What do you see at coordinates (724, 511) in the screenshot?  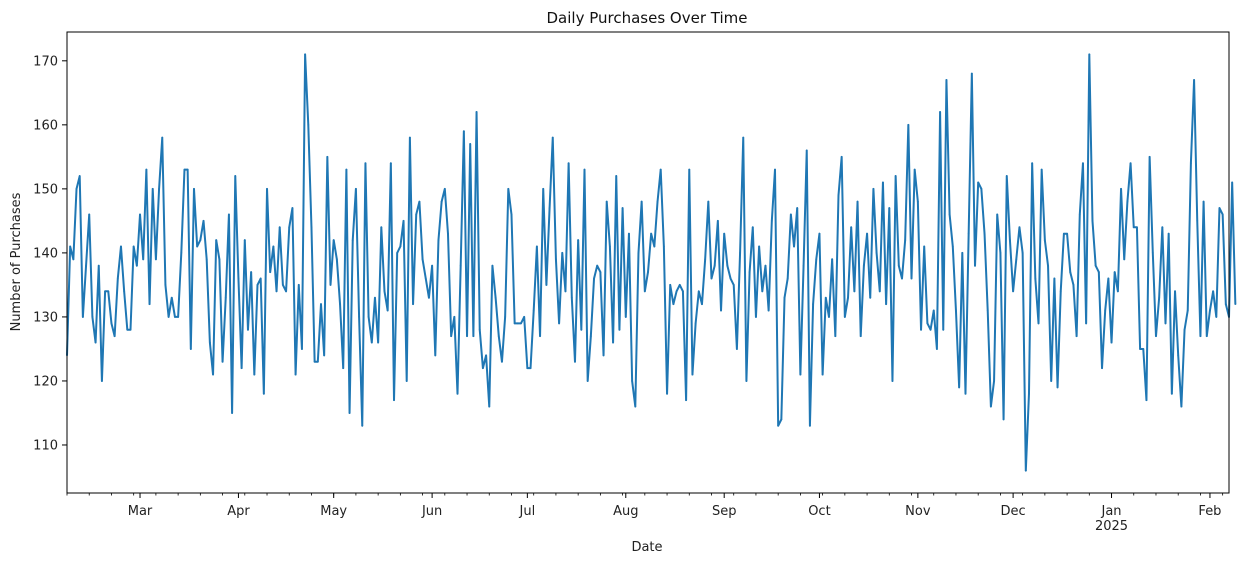 I see `x-tick-label: Sep` at bounding box center [724, 511].